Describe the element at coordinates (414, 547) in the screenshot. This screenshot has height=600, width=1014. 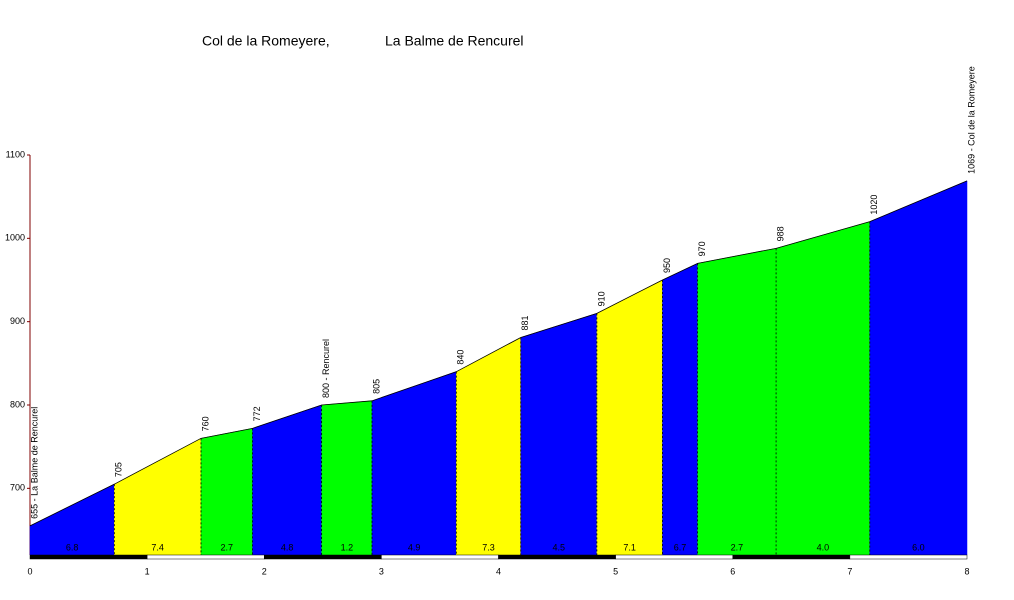
I see `gradient-label: 4.9` at that location.